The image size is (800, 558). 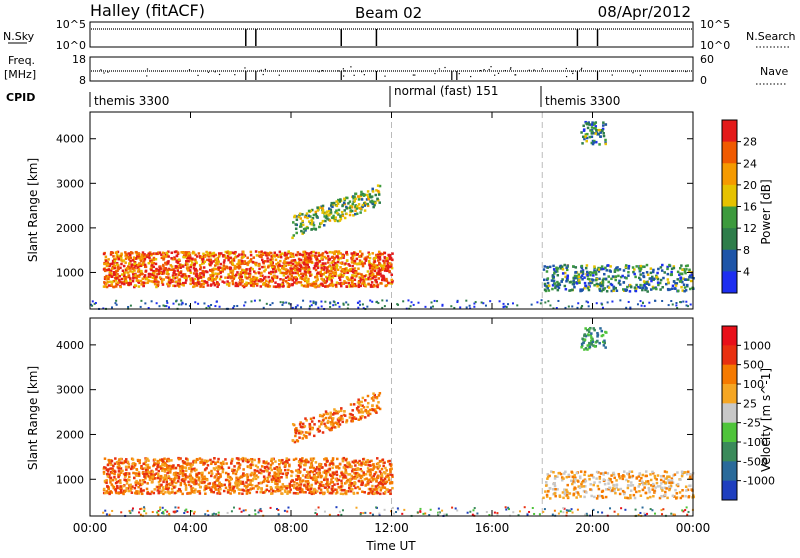 I want to click on freq-frame, so click(x=391, y=69).